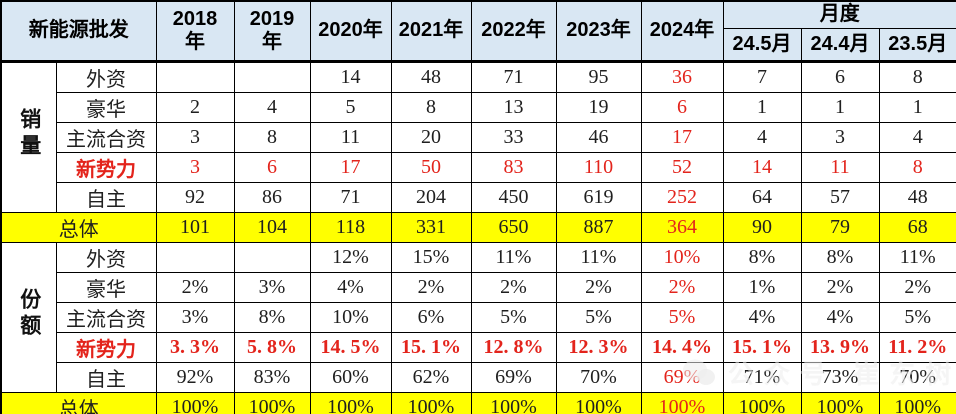 This screenshot has height=414, width=956. I want to click on data-cell: 46, so click(598, 137).